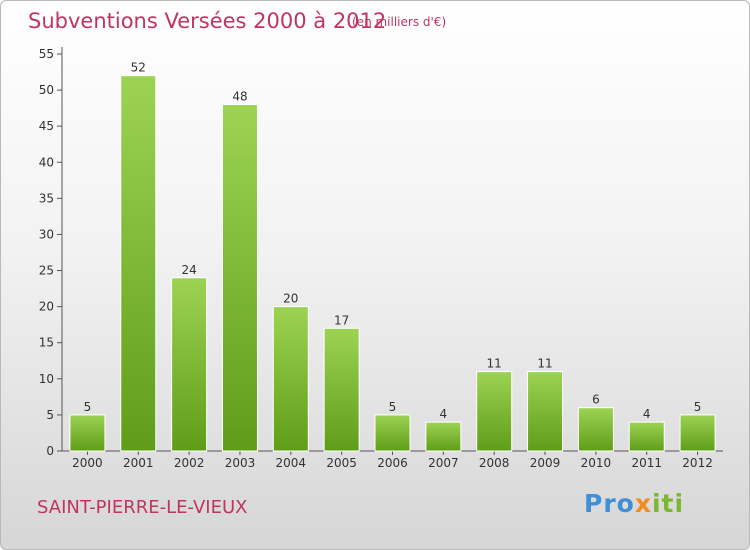  Describe the element at coordinates (46, 162) in the screenshot. I see `y-tick-label: 40` at that location.